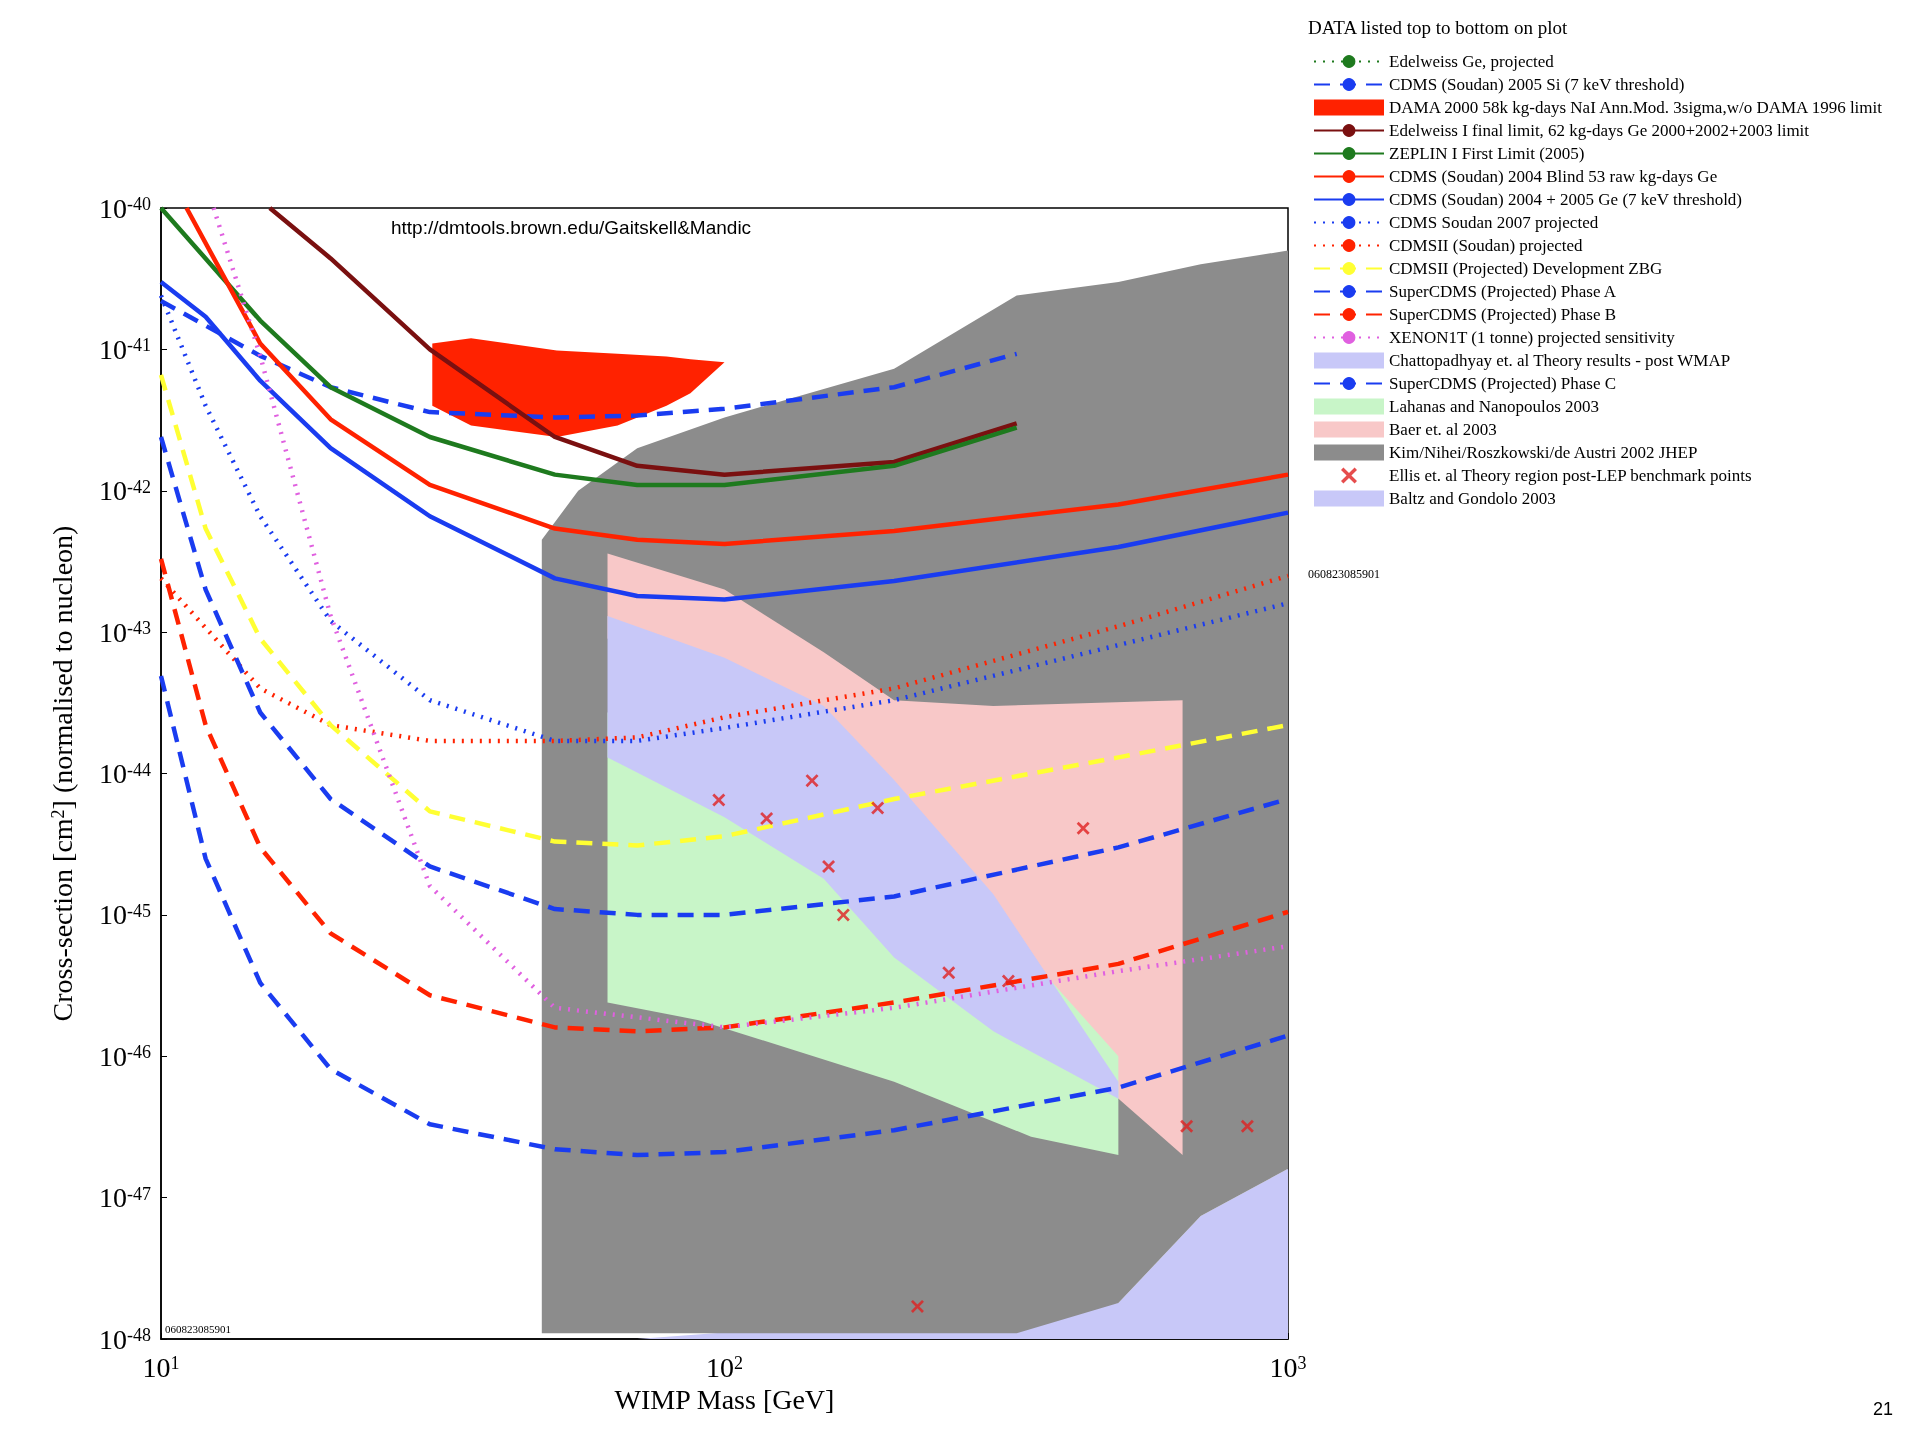 Image resolution: width=1927 pixels, height=1441 pixels. I want to click on annotation: 060823085901, so click(198, 1328).